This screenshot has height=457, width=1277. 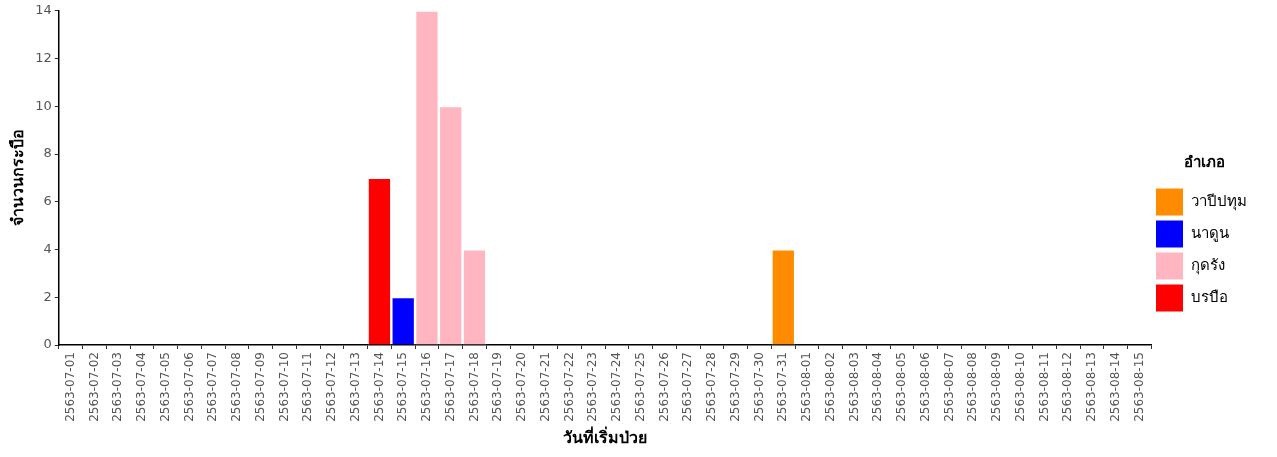 I want to click on x-tick-label: 2563-08-03, so click(x=853, y=387).